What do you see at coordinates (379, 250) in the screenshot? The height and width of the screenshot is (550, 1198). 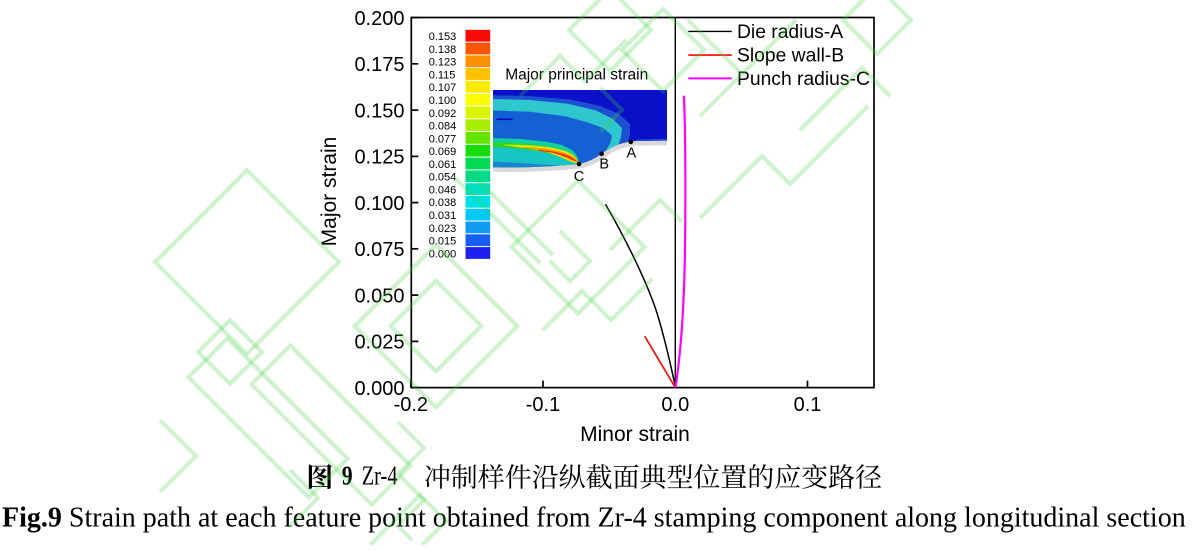 I see `svg-text: 0.075` at bounding box center [379, 250].